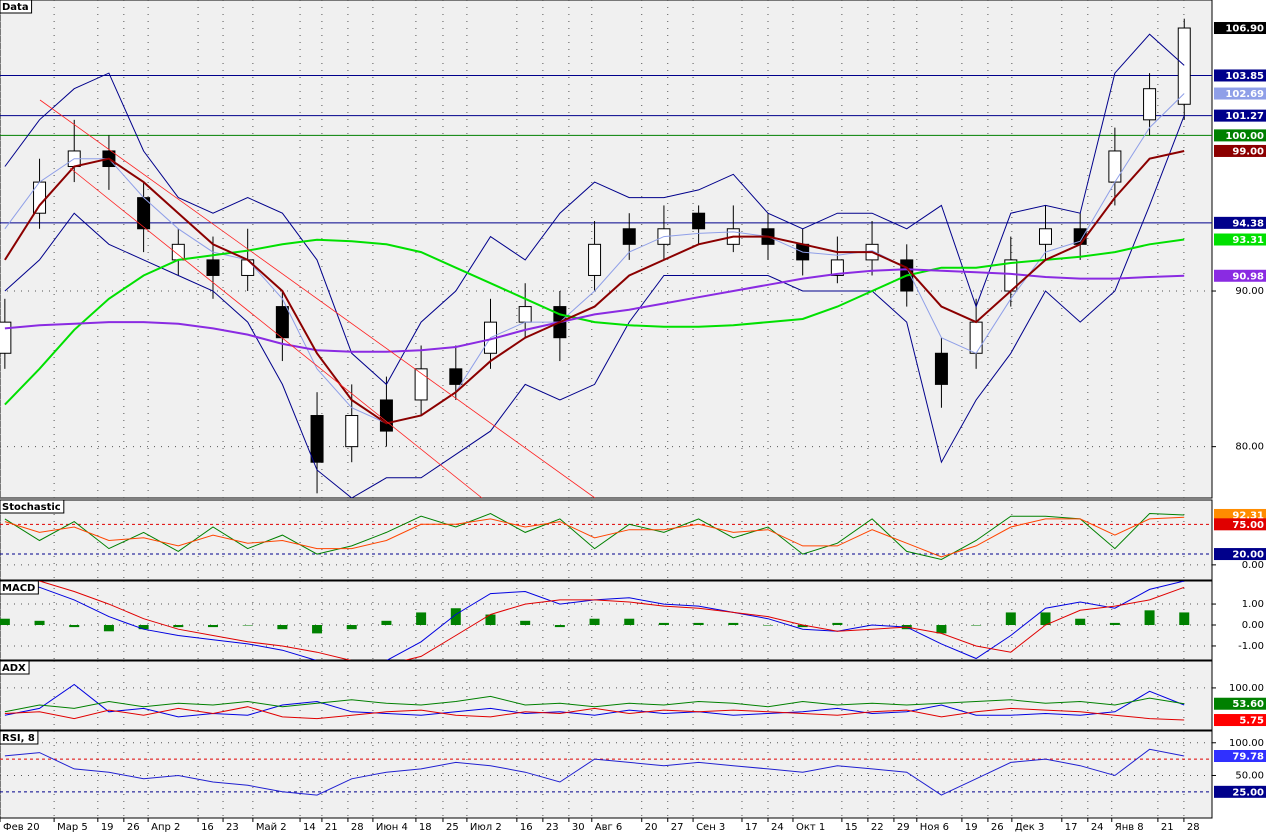 The height and width of the screenshot is (838, 1268). What do you see at coordinates (934, 827) in the screenshot?
I see `x-tick-label: Ноя 6` at bounding box center [934, 827].